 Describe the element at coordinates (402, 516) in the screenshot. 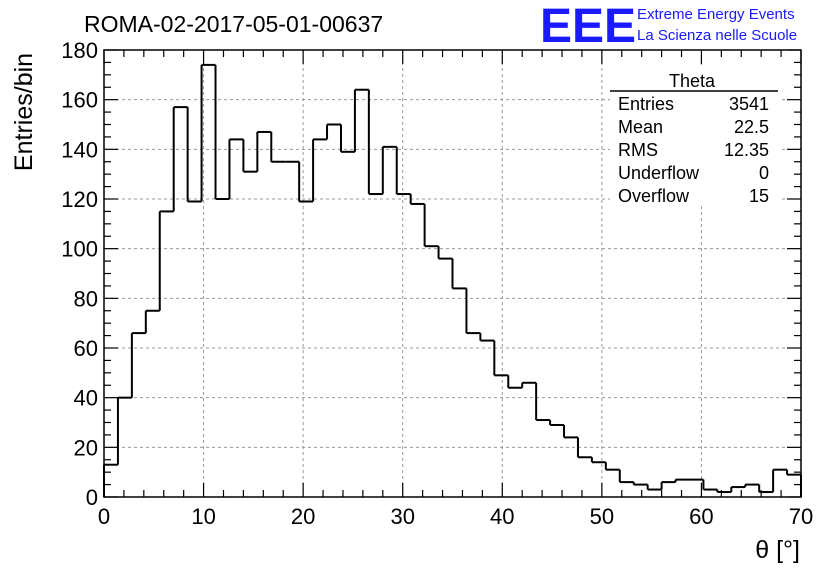

I see `x-tick-label: 30` at that location.